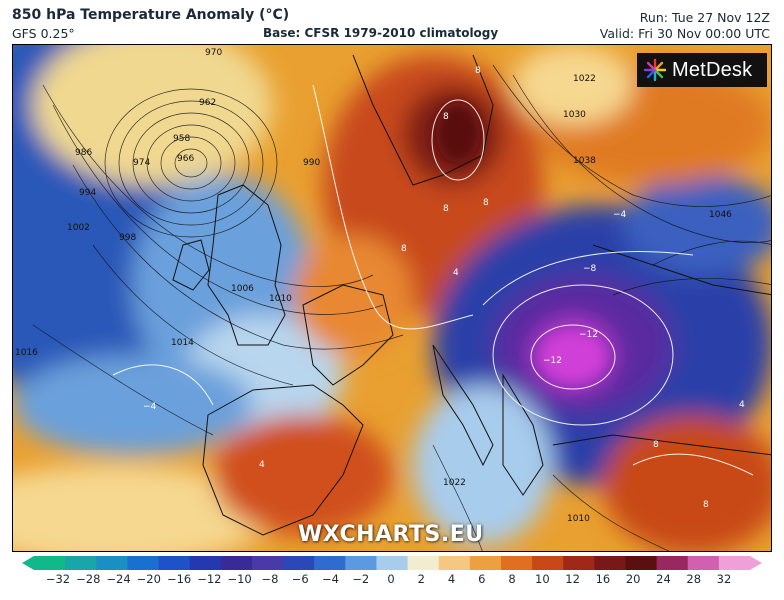 The height and width of the screenshot is (600, 784). Describe the element at coordinates (182, 343) in the screenshot. I see `pressure-label: 1014` at that location.